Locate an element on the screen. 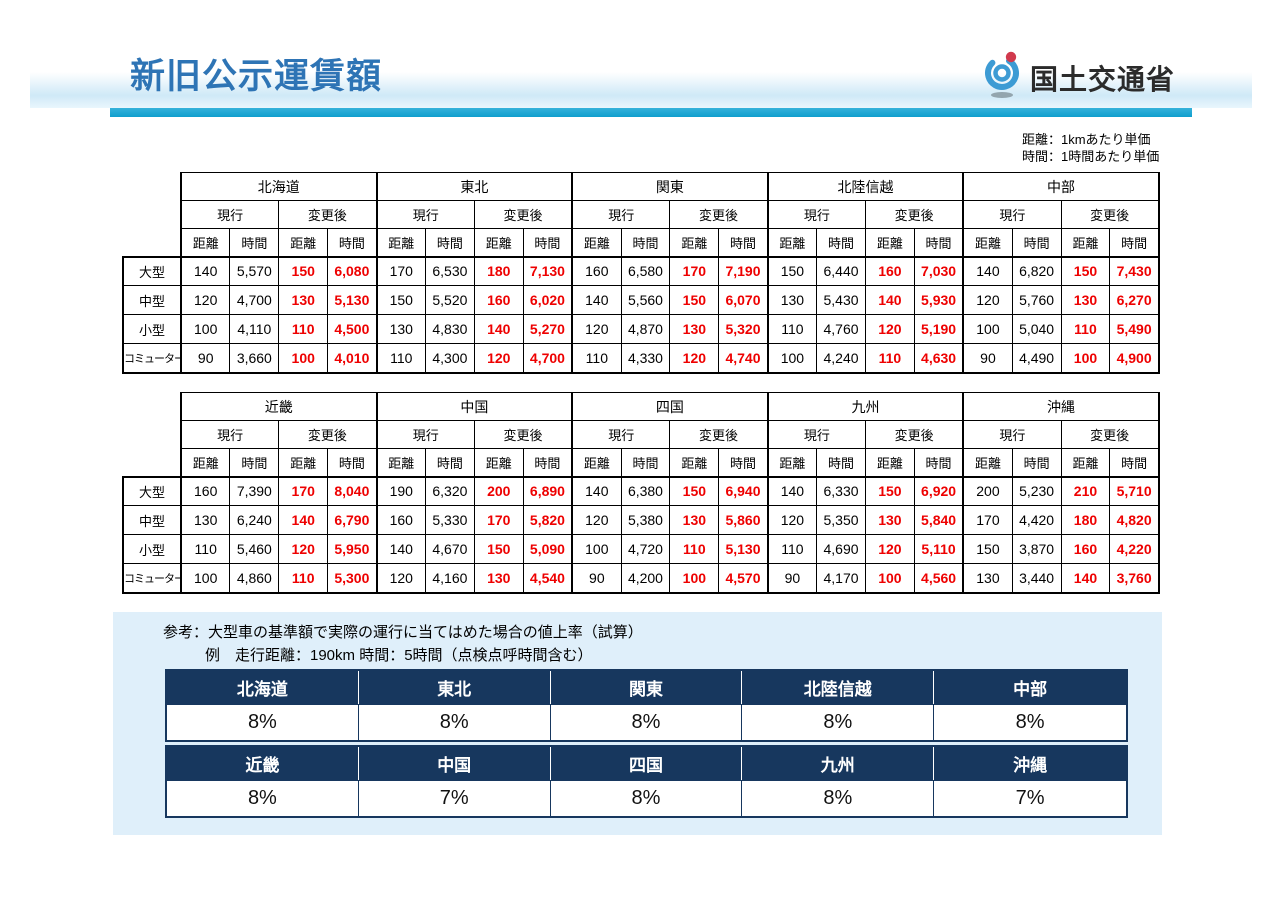 The image size is (1280, 905). fare-revised-time: 5,270 is located at coordinates (547, 329).